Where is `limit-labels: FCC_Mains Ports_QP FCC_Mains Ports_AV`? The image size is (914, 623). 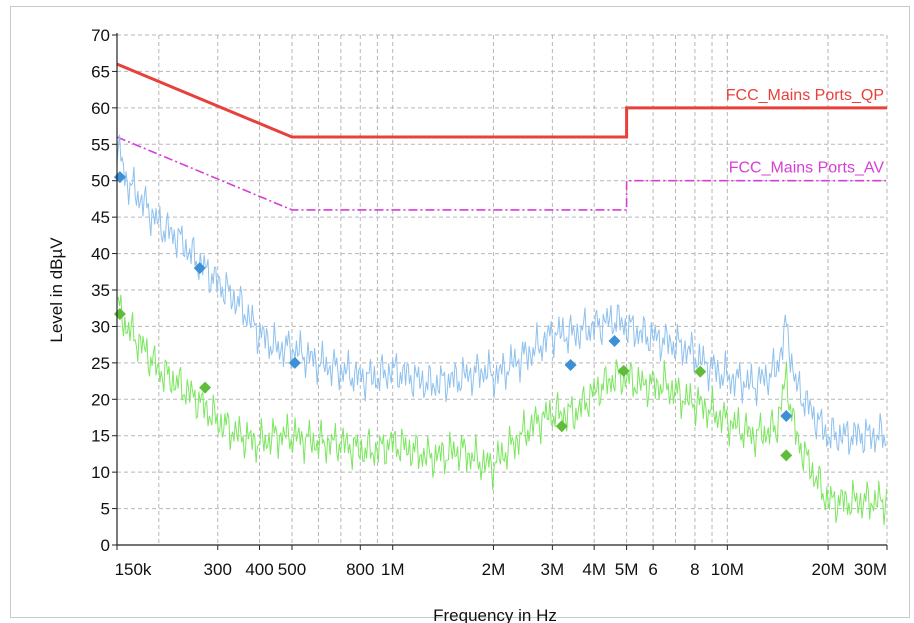
limit-labels: FCC_Mains Ports_QP FCC_Mains Ports_AV is located at coordinates (805, 132).